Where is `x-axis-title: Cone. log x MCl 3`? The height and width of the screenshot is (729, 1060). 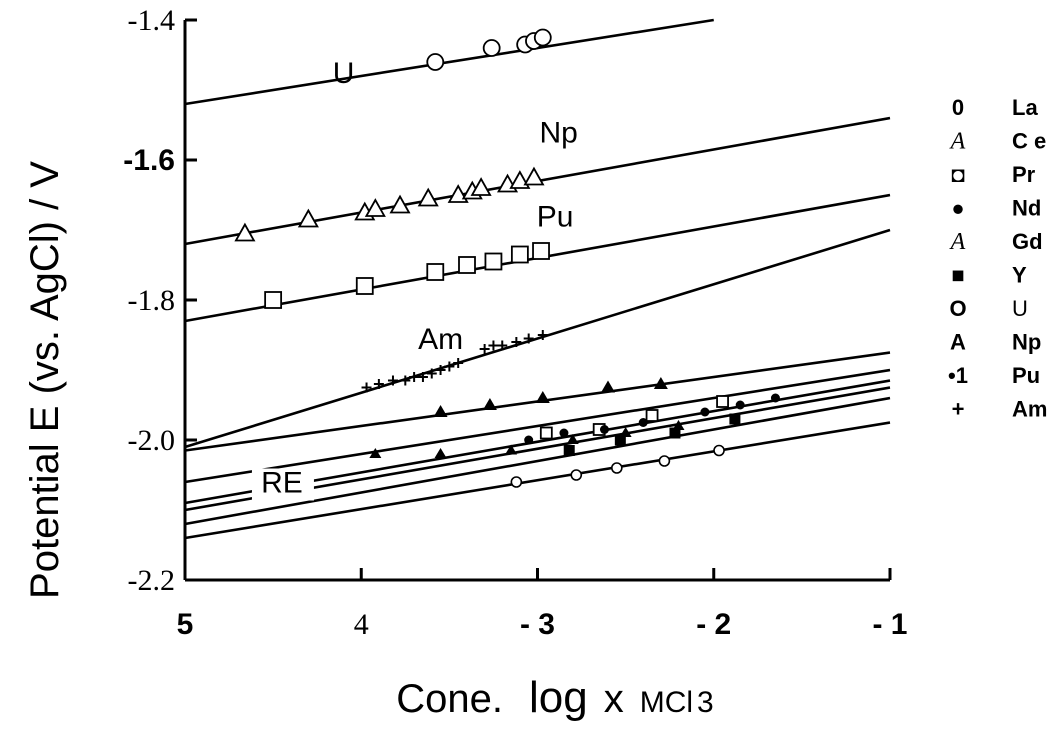
x-axis-title: Cone. log x MCl 3 is located at coordinates (554, 697).